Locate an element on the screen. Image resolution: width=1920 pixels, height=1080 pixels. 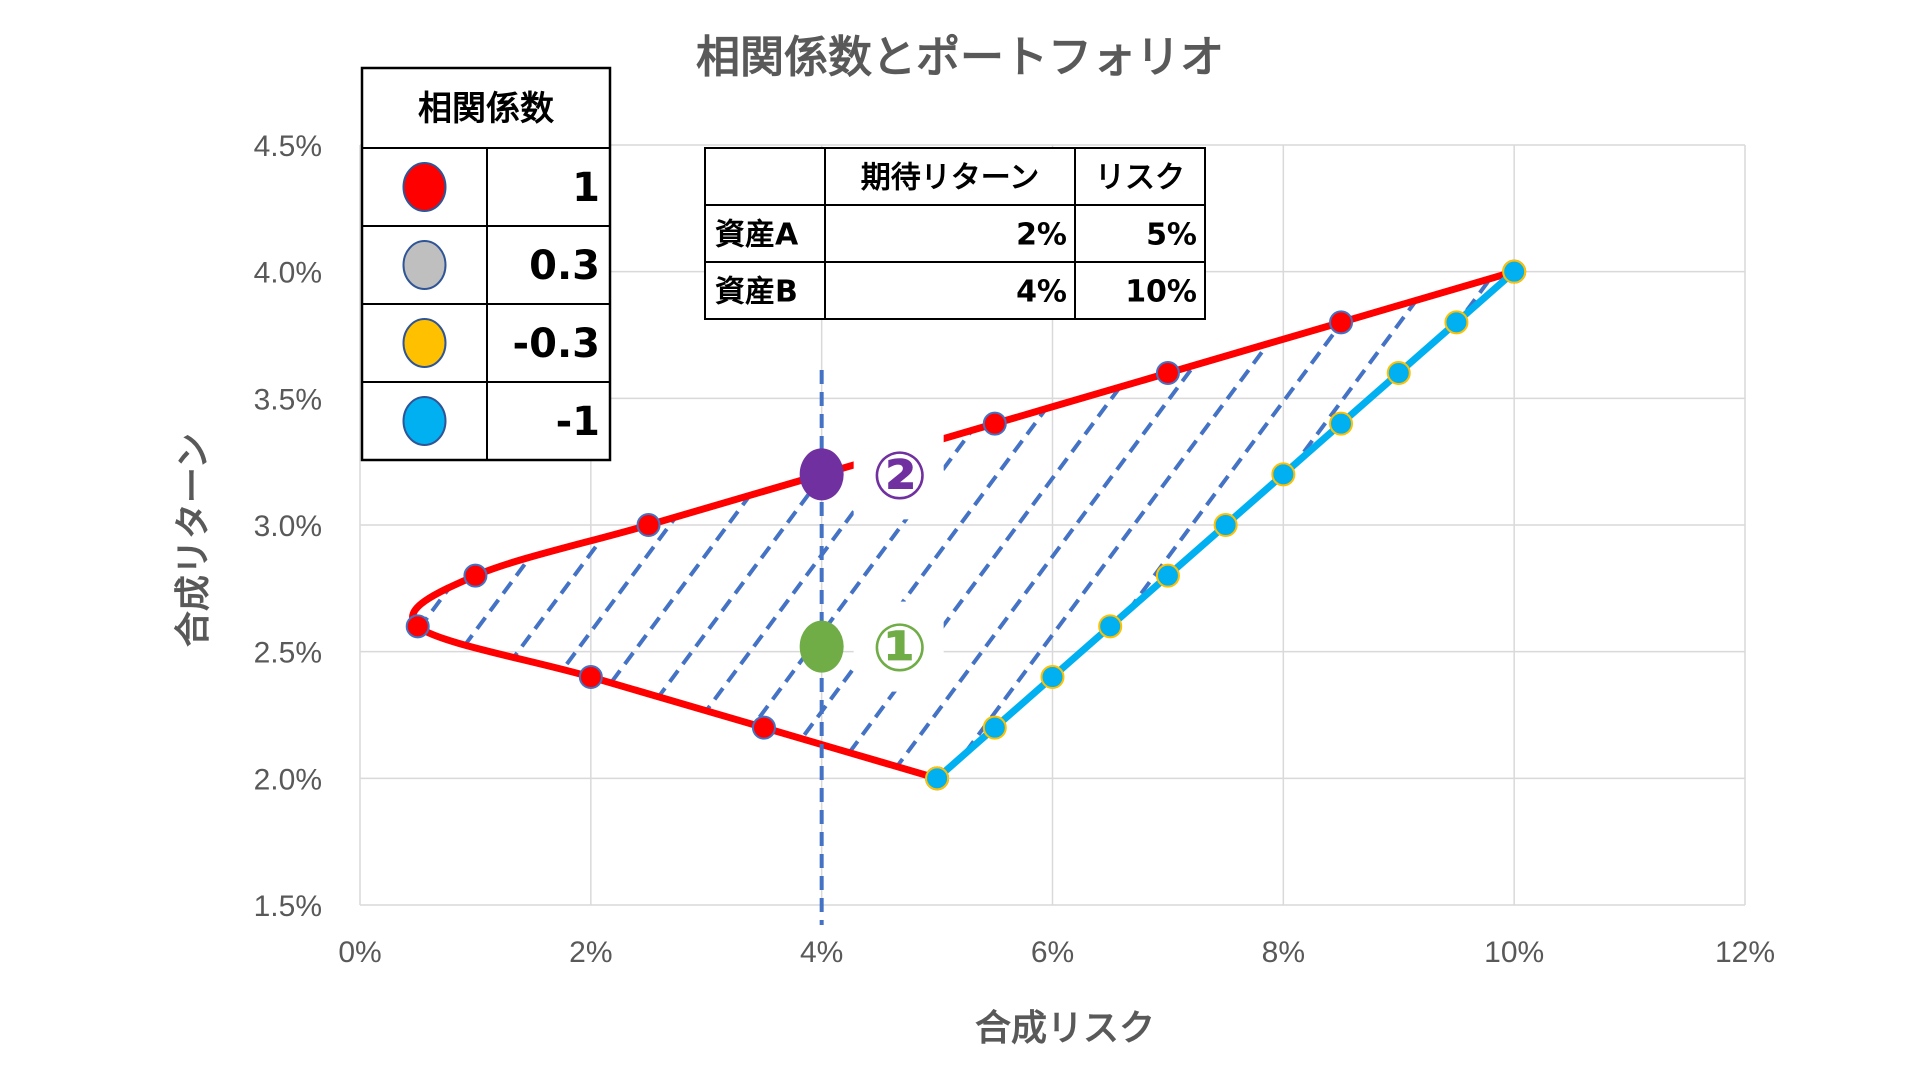
x-tick-label: 12% is located at coordinates (1745, 952).